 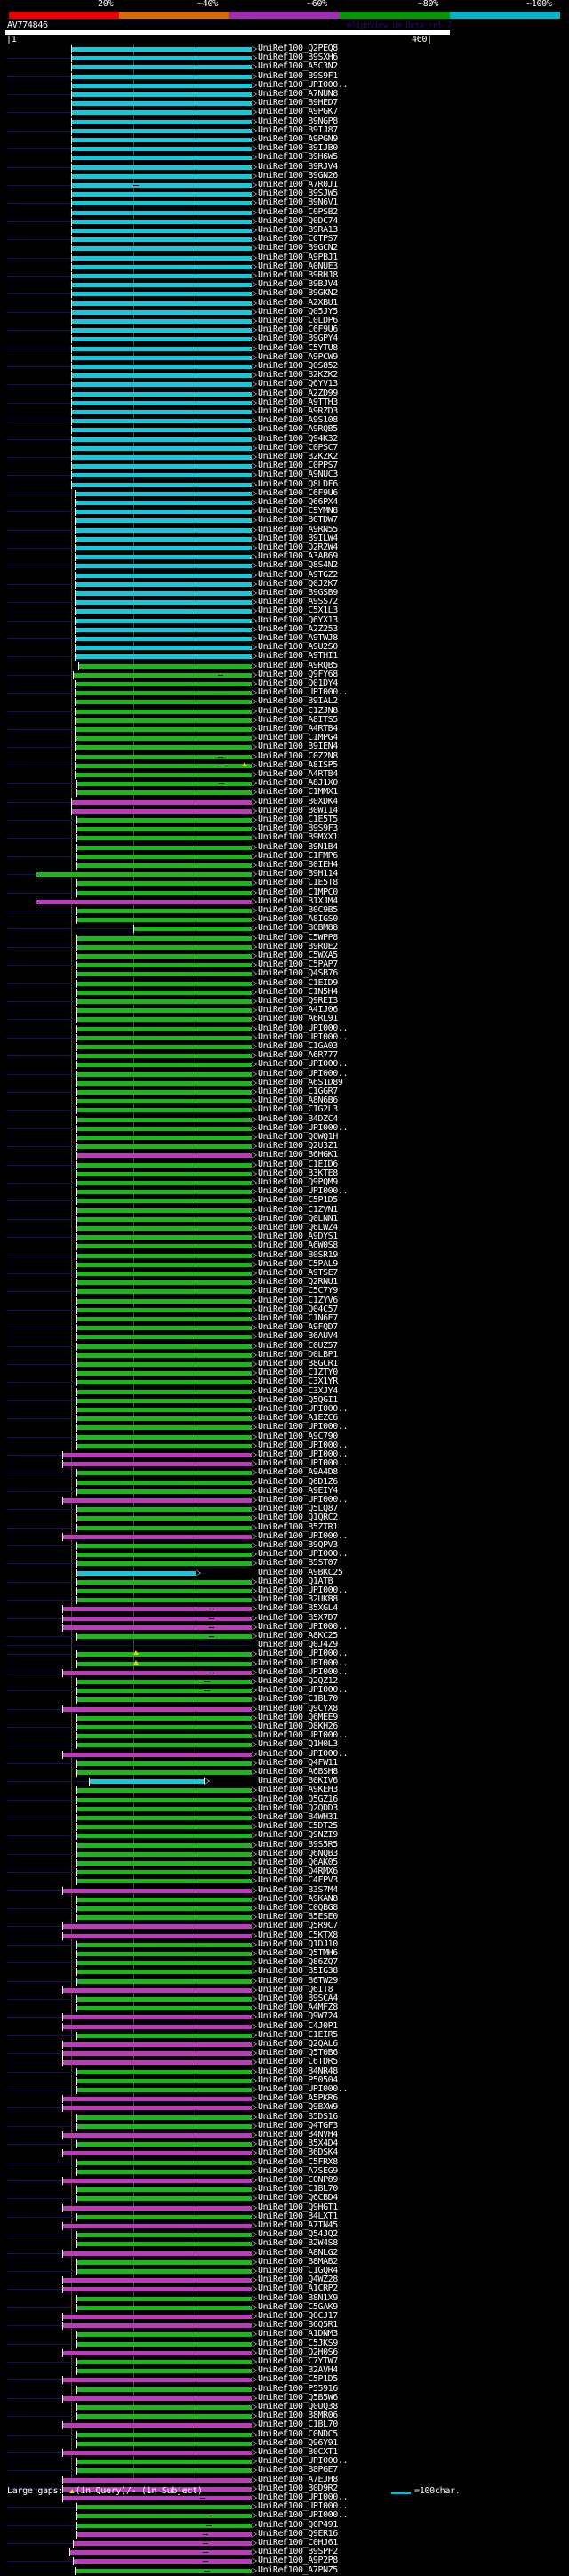 I want to click on subject-accession-label: UniRef100_A7PNZ5, so click(x=298, y=2569).